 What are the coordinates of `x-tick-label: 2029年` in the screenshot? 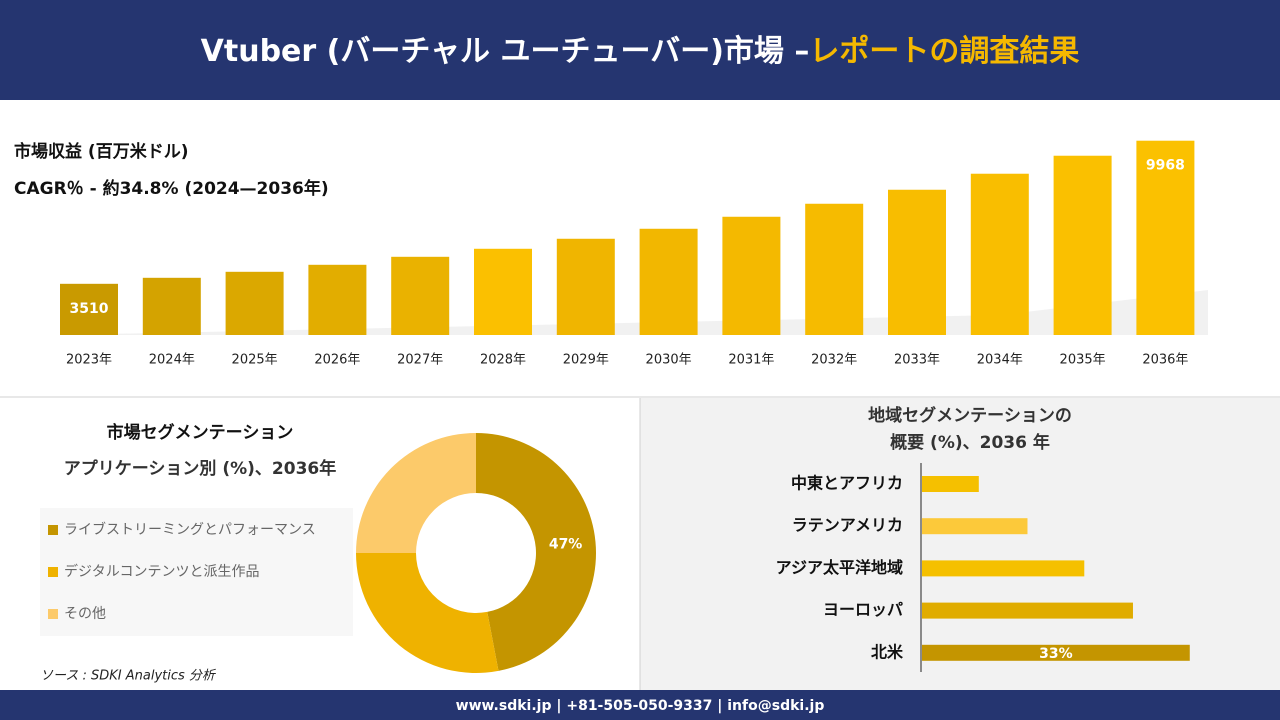 It's located at (586, 360).